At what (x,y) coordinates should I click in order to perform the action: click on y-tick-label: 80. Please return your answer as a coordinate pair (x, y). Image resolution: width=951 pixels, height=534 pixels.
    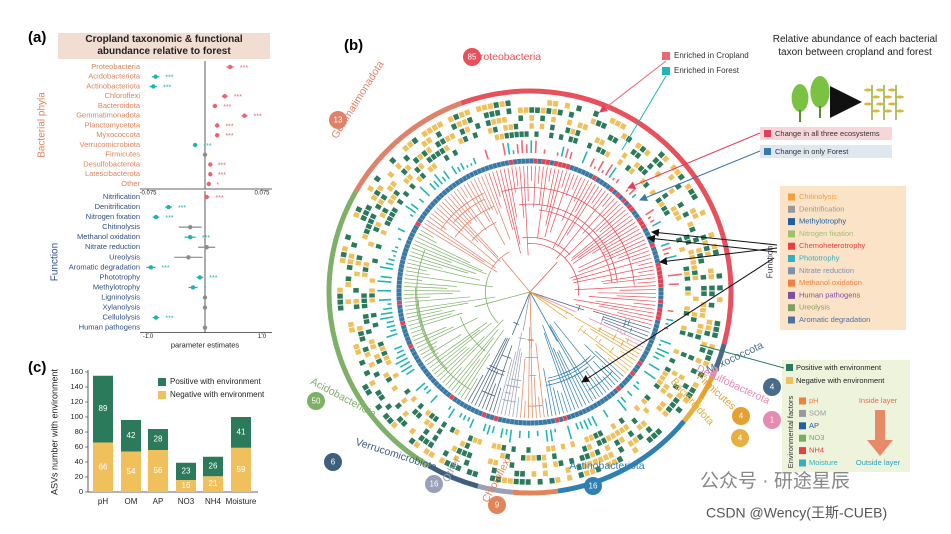
    Looking at the image, I should click on (79, 431).